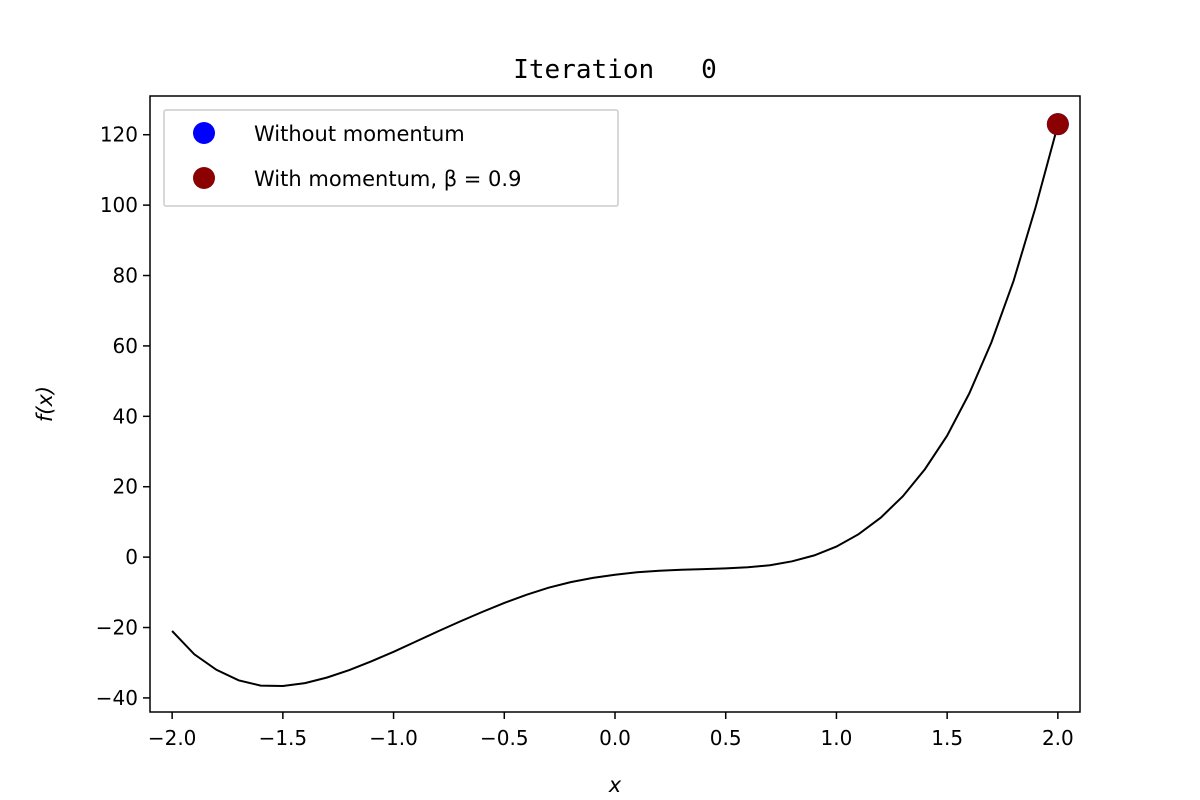 Image resolution: width=1200 pixels, height=800 pixels. What do you see at coordinates (125, 276) in the screenshot?
I see `y-tick-label: 80` at bounding box center [125, 276].